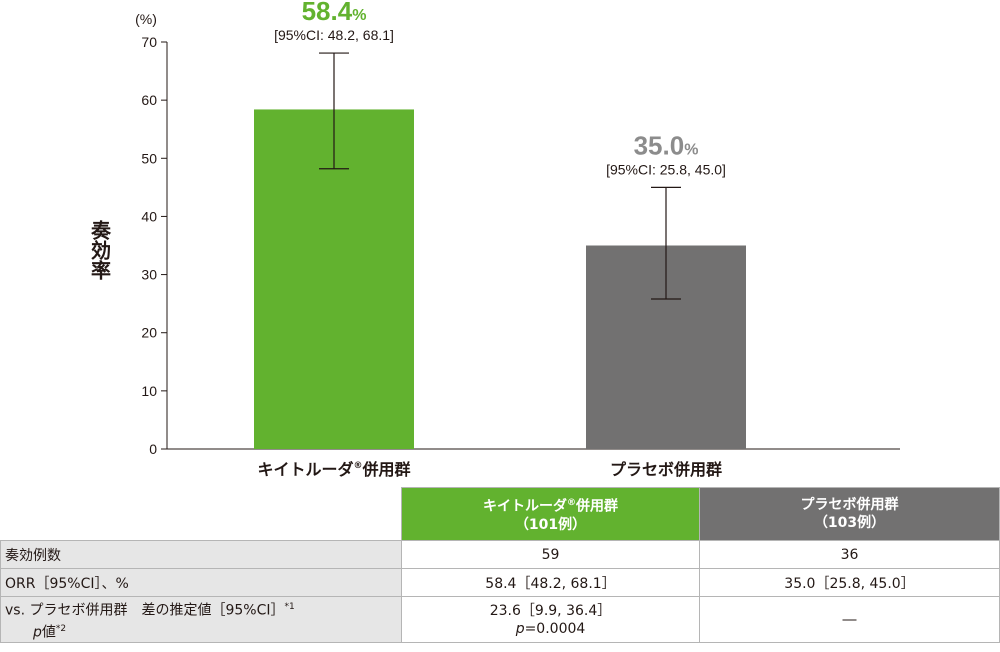 This screenshot has height=652, width=1000. I want to click on row-label-difference: vs. プラセボ併用群 差の推定値［95%CI］*1 p値*2, so click(201, 619).